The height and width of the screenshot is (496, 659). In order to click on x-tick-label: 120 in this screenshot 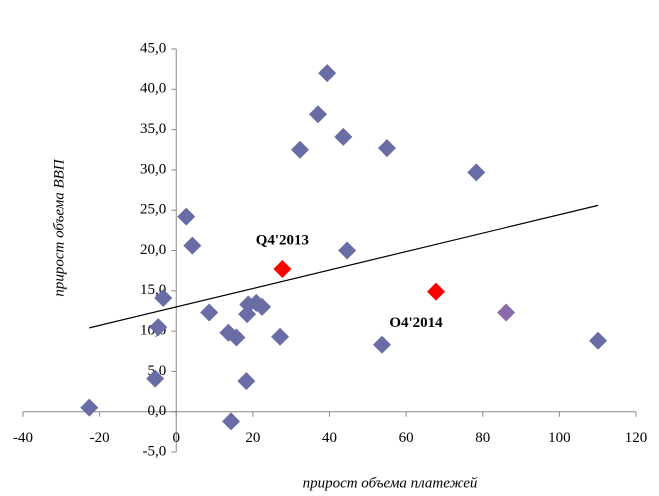, I will do `click(636, 438)`.